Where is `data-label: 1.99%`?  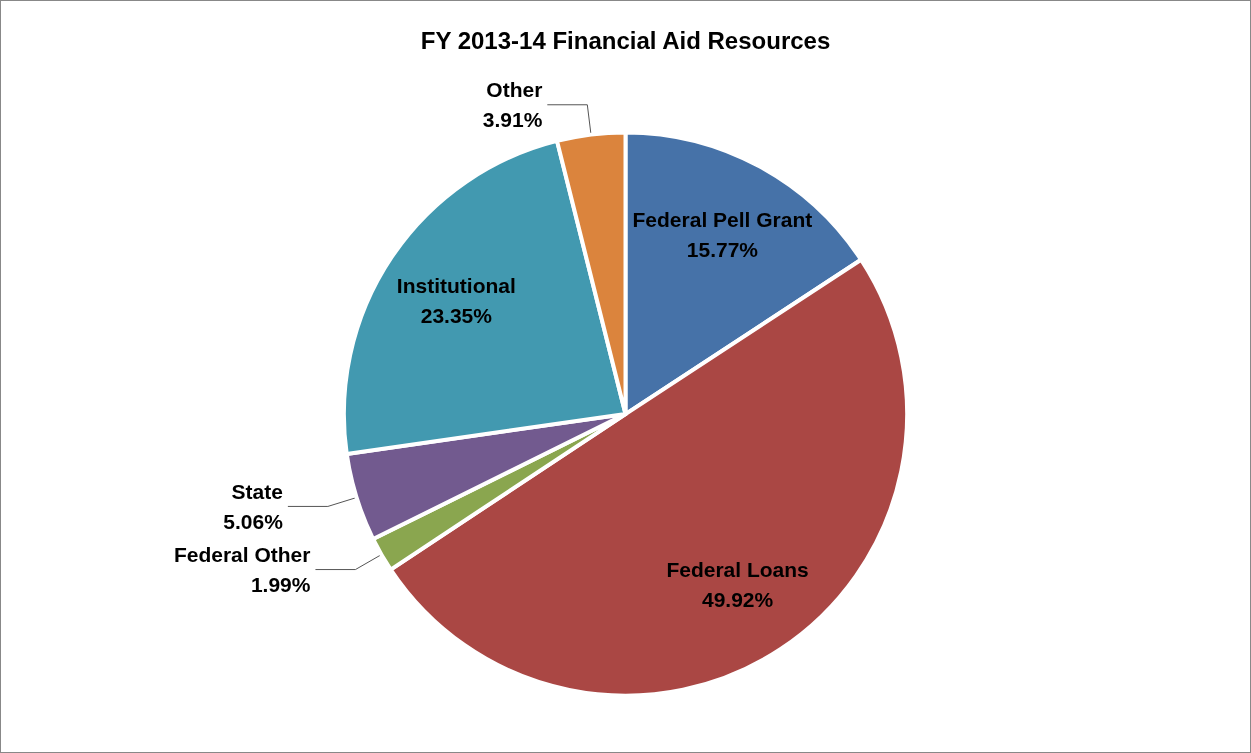
data-label: 1.99% is located at coordinates (280, 585).